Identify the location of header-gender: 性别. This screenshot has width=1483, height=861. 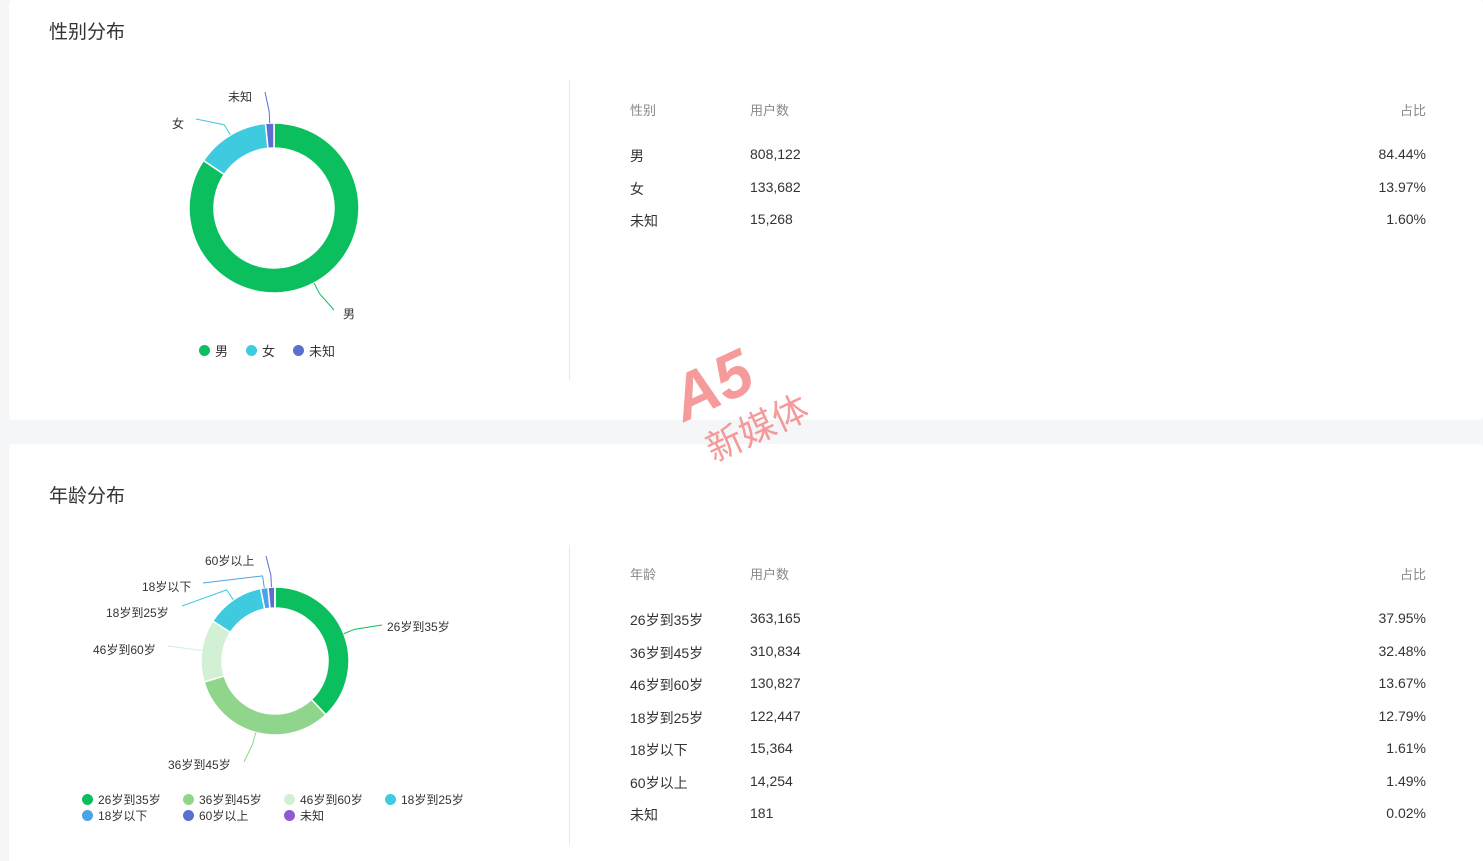
(643, 110).